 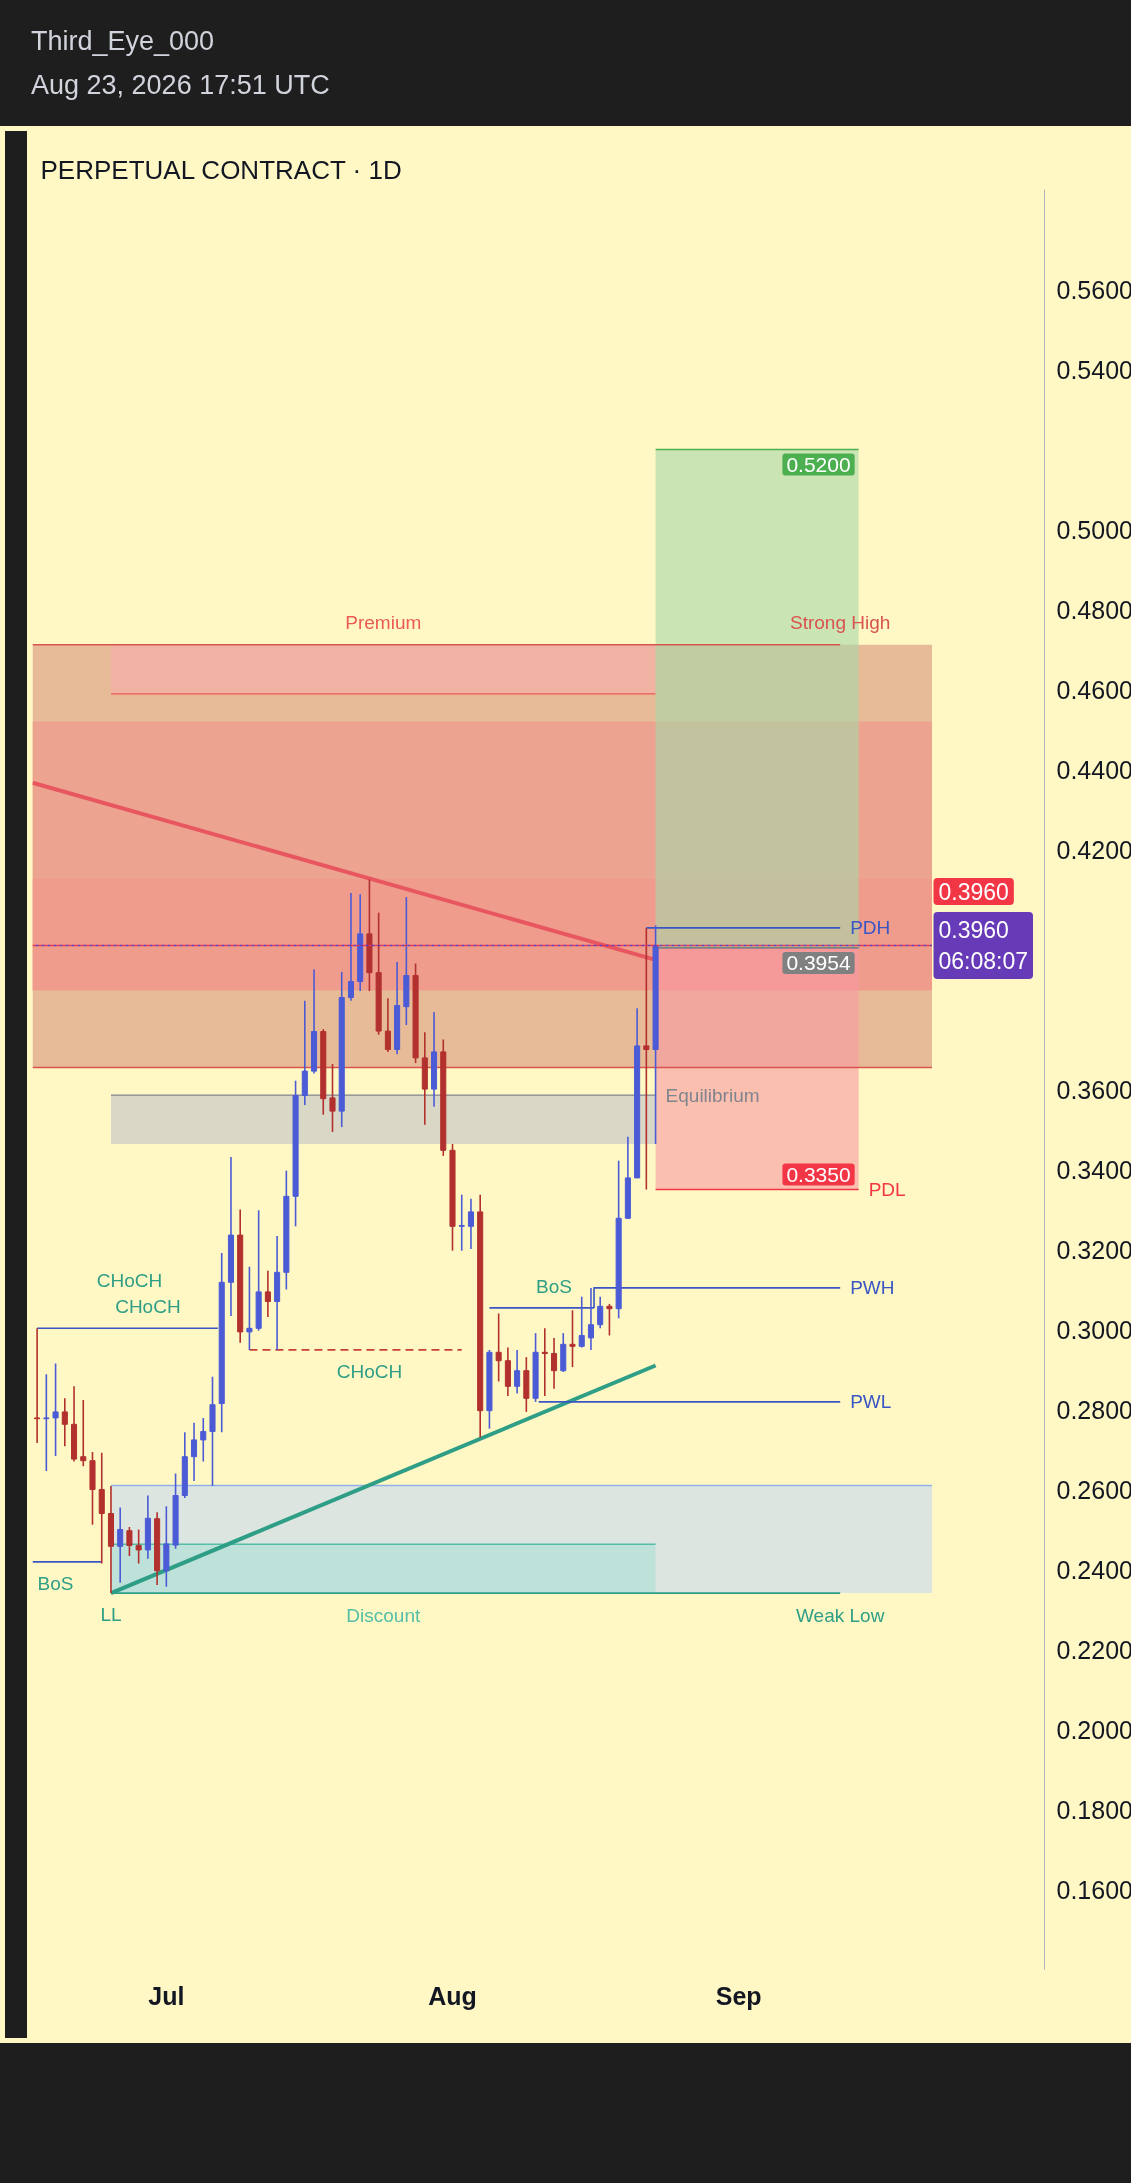 I want to click on ref-line-label: 0.3960 06:08:07, so click(x=983, y=945).